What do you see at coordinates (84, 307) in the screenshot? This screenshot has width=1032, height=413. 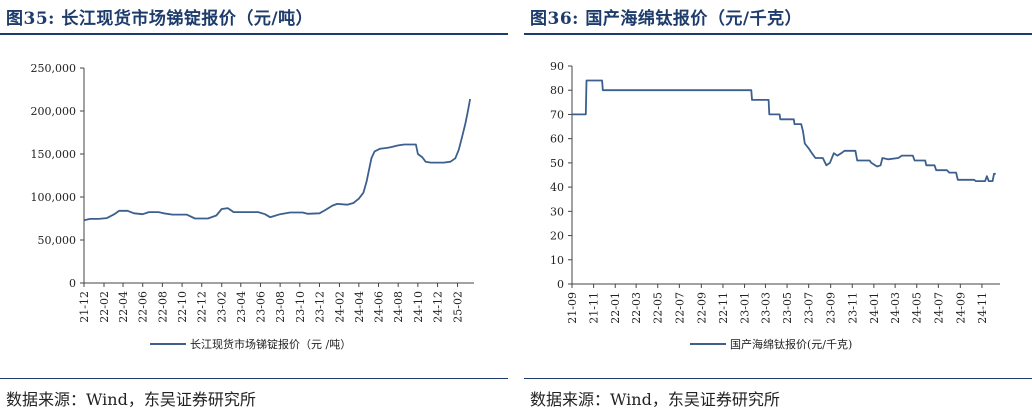 I see `x-tick-label: 21-12` at bounding box center [84, 307].